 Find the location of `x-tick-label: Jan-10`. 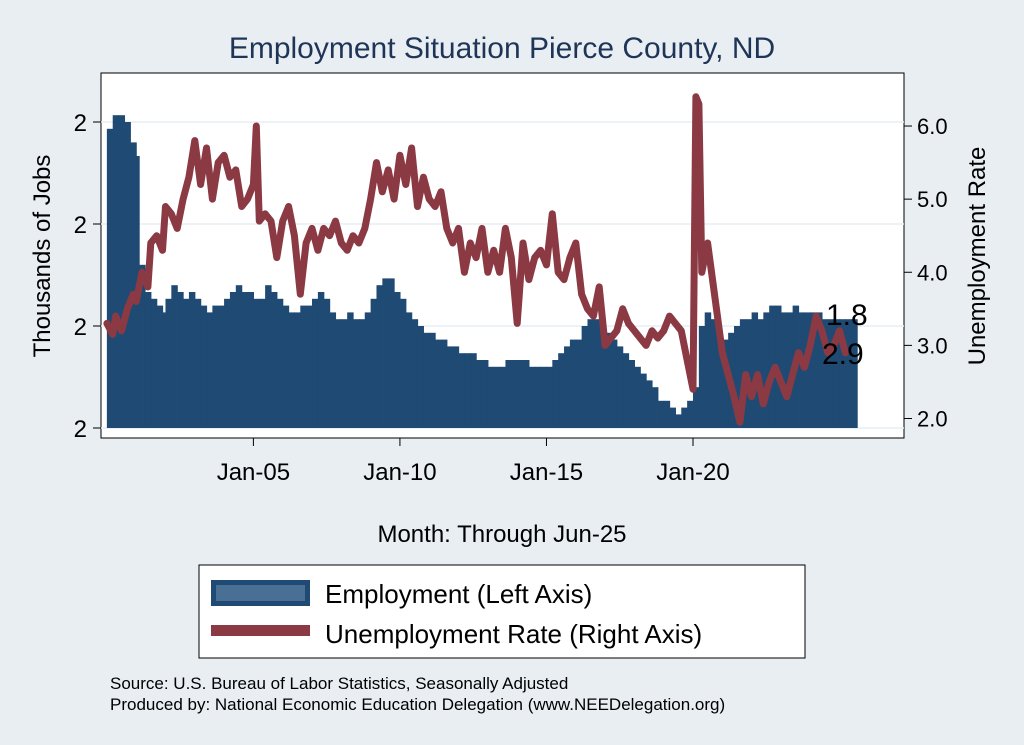

x-tick-label: Jan-10 is located at coordinates (399, 472).